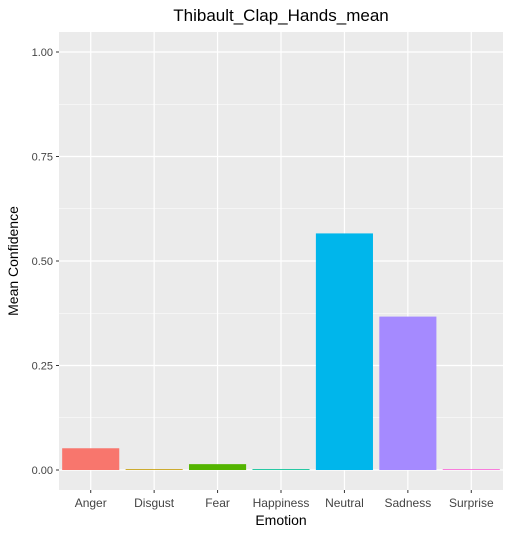 The image size is (512, 536). What do you see at coordinates (344, 503) in the screenshot?
I see `x-tick-label: Neutral` at bounding box center [344, 503].